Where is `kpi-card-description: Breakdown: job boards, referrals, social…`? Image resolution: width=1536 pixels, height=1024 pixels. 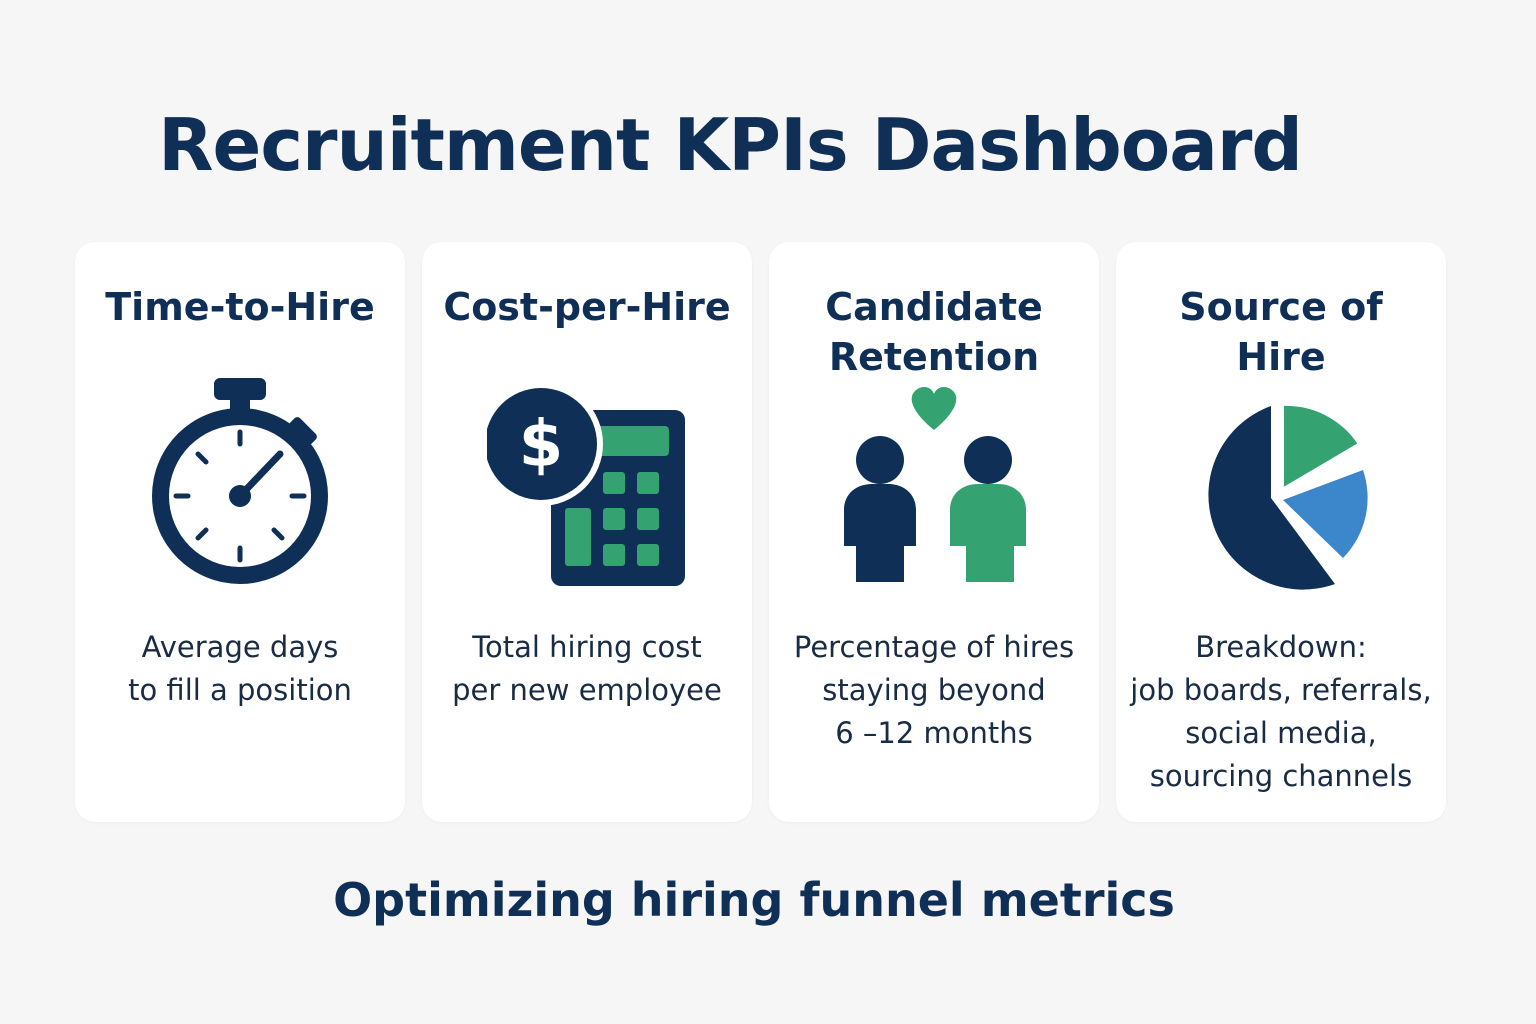
kpi-card-description: Breakdown: job boards, referrals, social… is located at coordinates (1281, 711).